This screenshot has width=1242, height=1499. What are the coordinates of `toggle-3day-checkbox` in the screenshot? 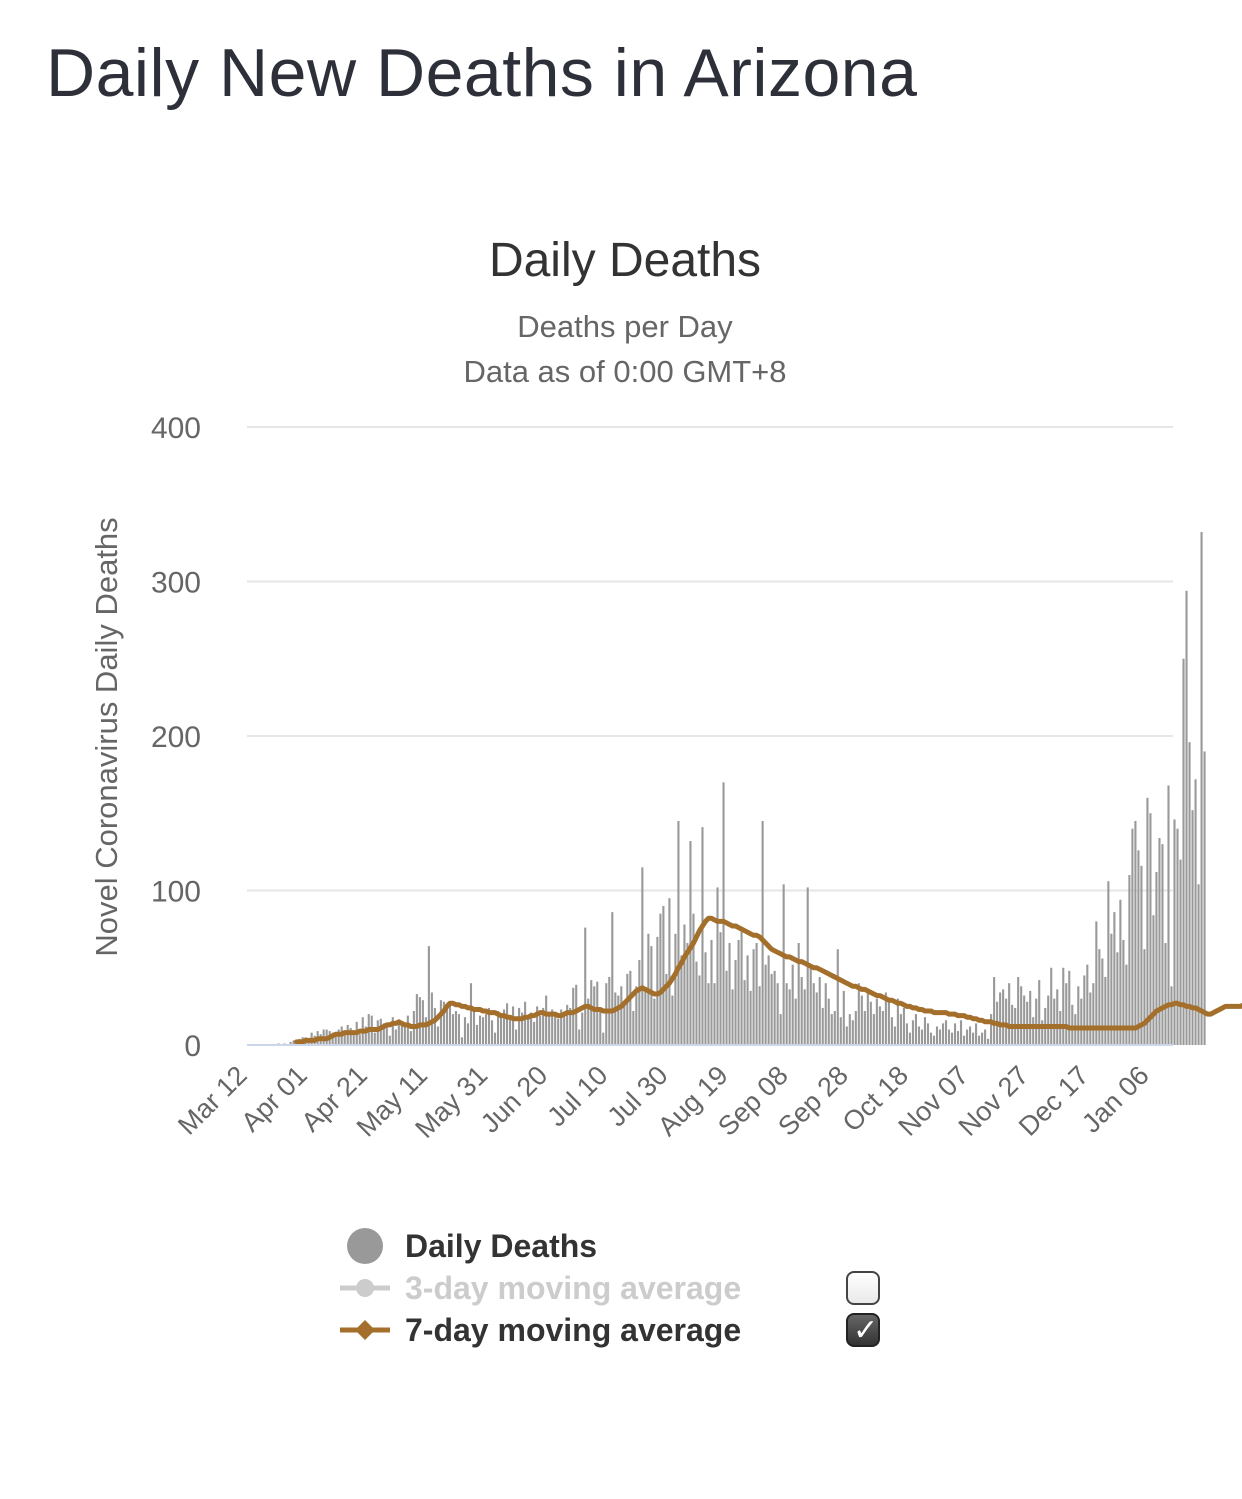 It's located at (863, 1288).